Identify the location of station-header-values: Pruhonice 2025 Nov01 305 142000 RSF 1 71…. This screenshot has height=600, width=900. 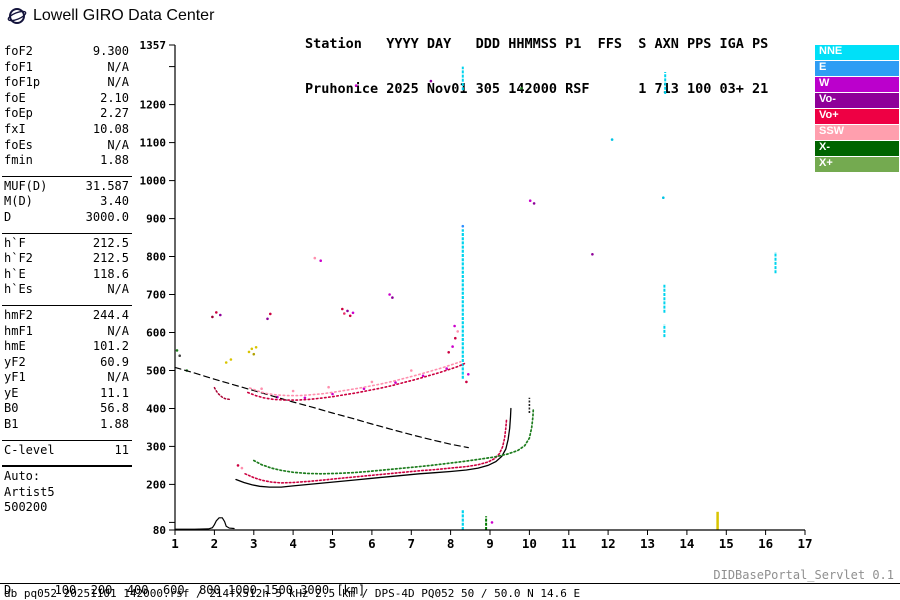
(537, 89).